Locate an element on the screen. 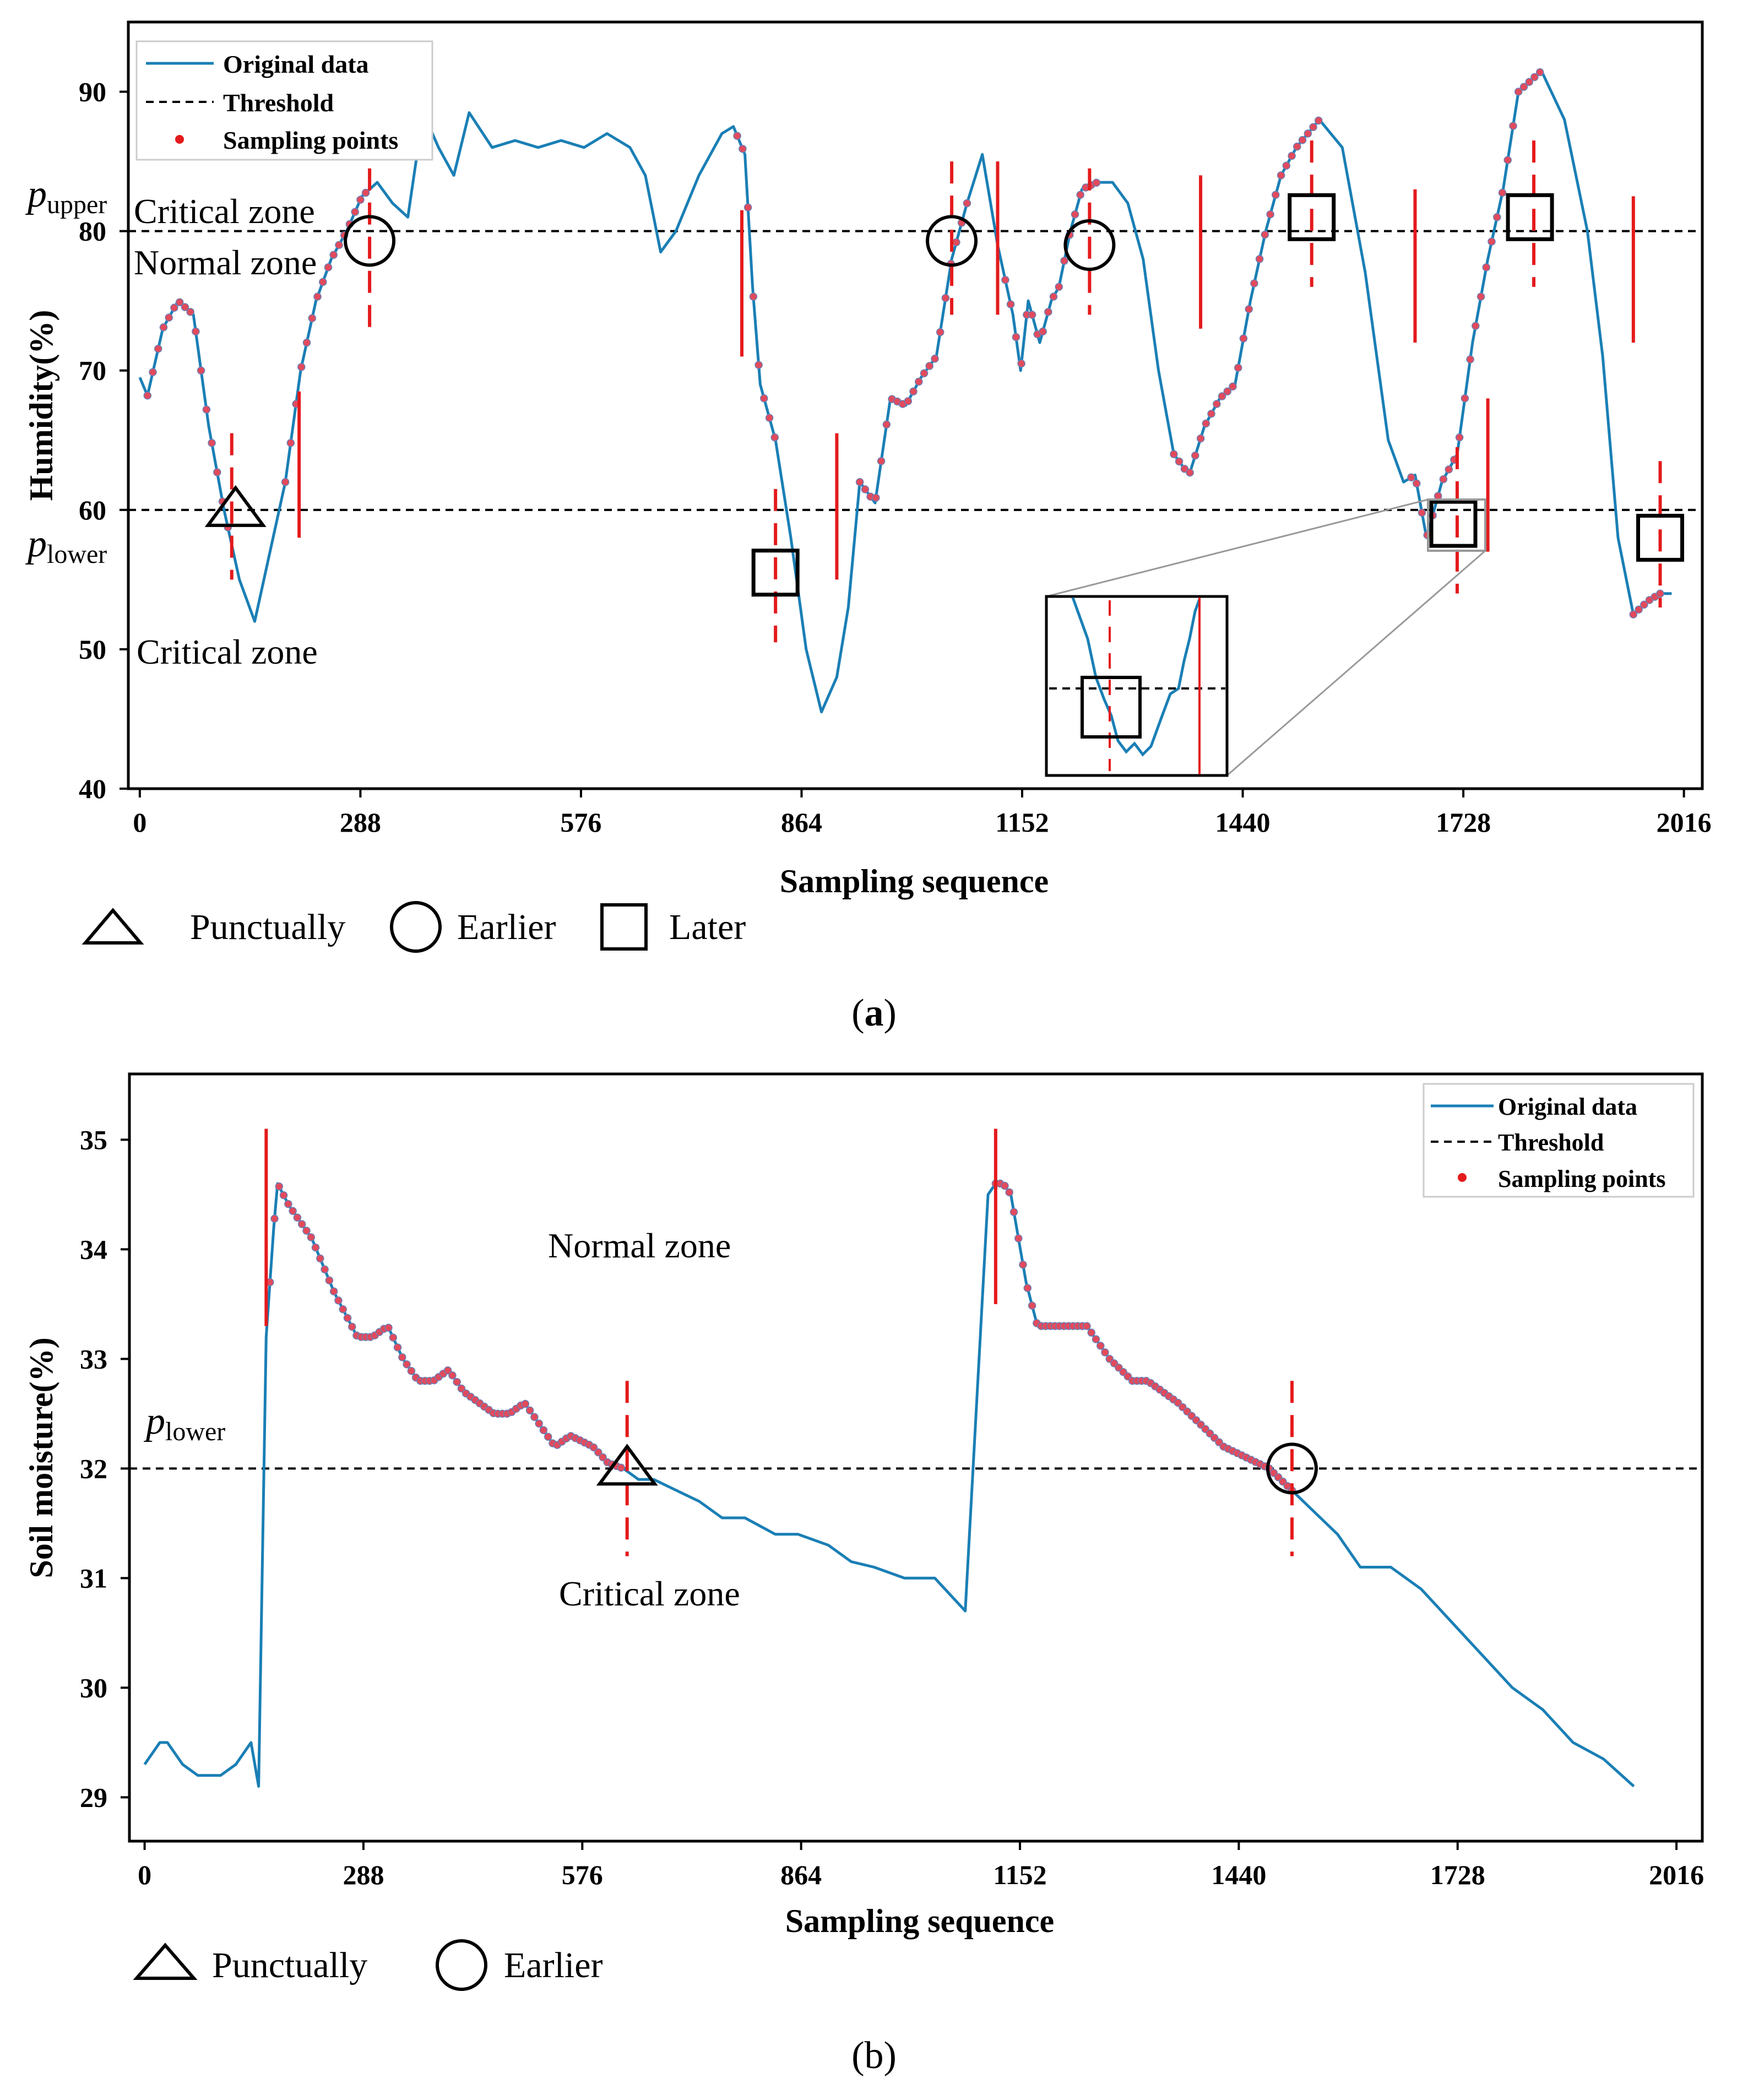  a-legend-points-swatch is located at coordinates (179, 139).